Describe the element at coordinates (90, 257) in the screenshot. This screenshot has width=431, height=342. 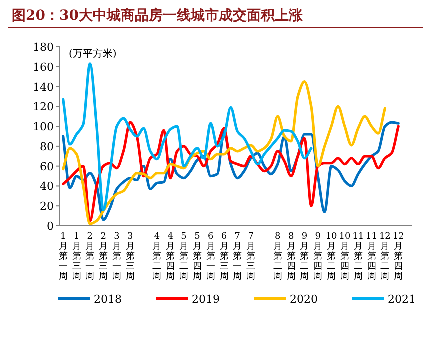
I see `x-tick-label: 2月第一周` at that location.